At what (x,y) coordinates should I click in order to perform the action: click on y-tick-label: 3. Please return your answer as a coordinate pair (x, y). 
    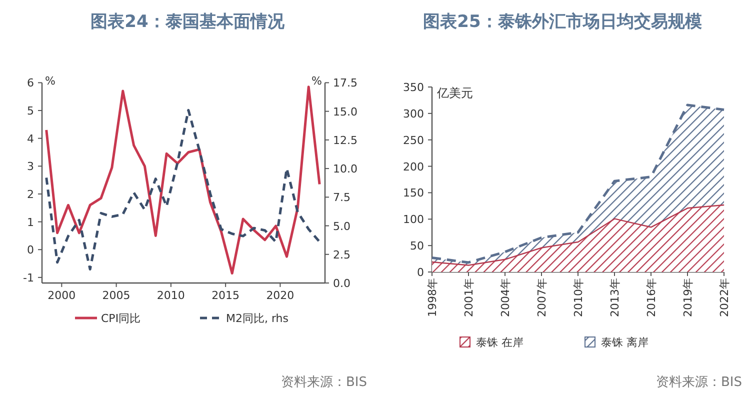
    Looking at the image, I should click on (30, 167).